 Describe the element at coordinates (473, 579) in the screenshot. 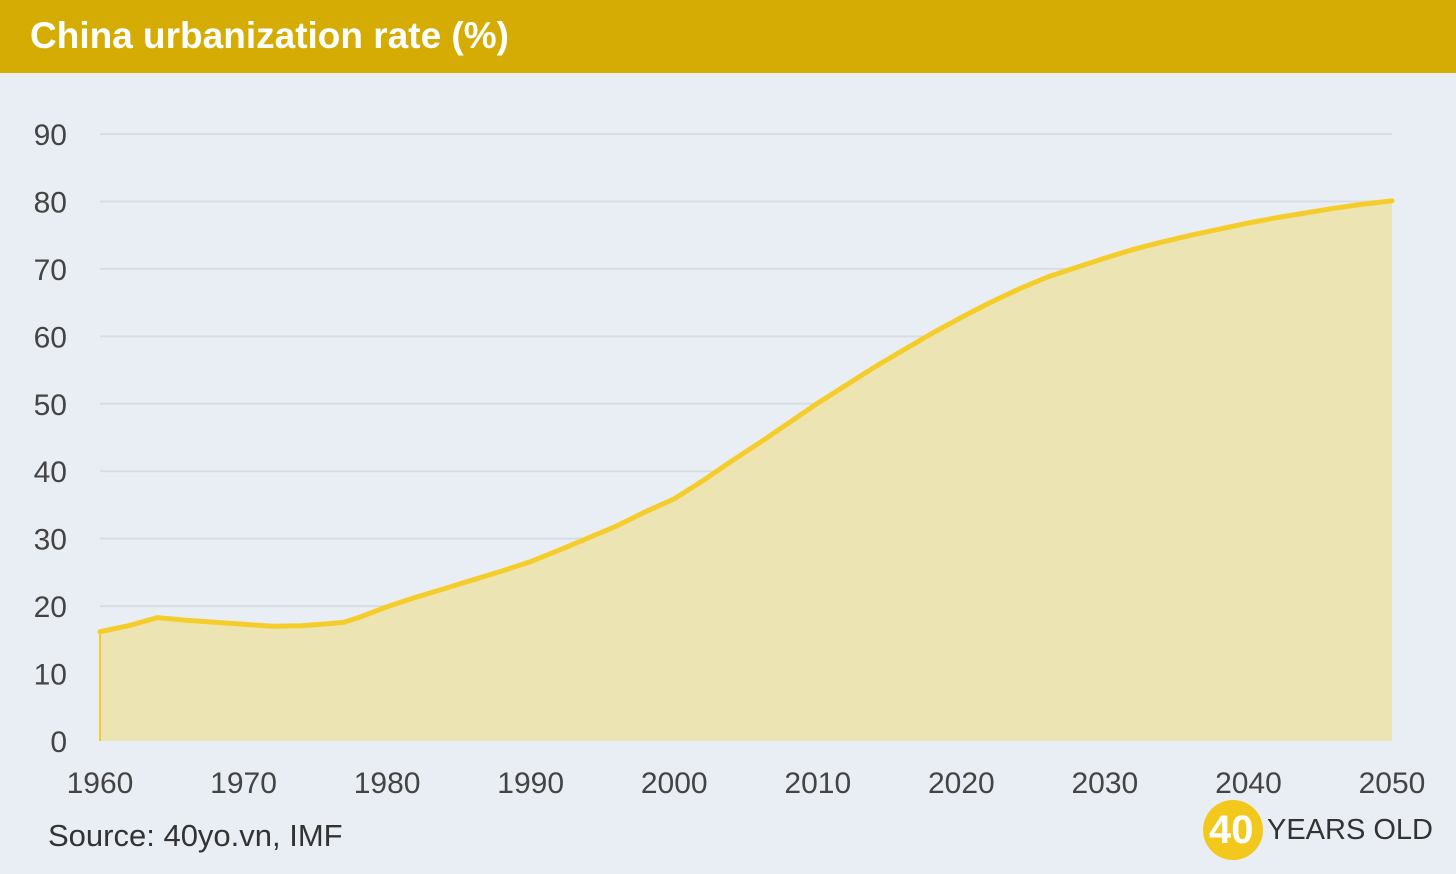

I see `data-point-1986` at that location.